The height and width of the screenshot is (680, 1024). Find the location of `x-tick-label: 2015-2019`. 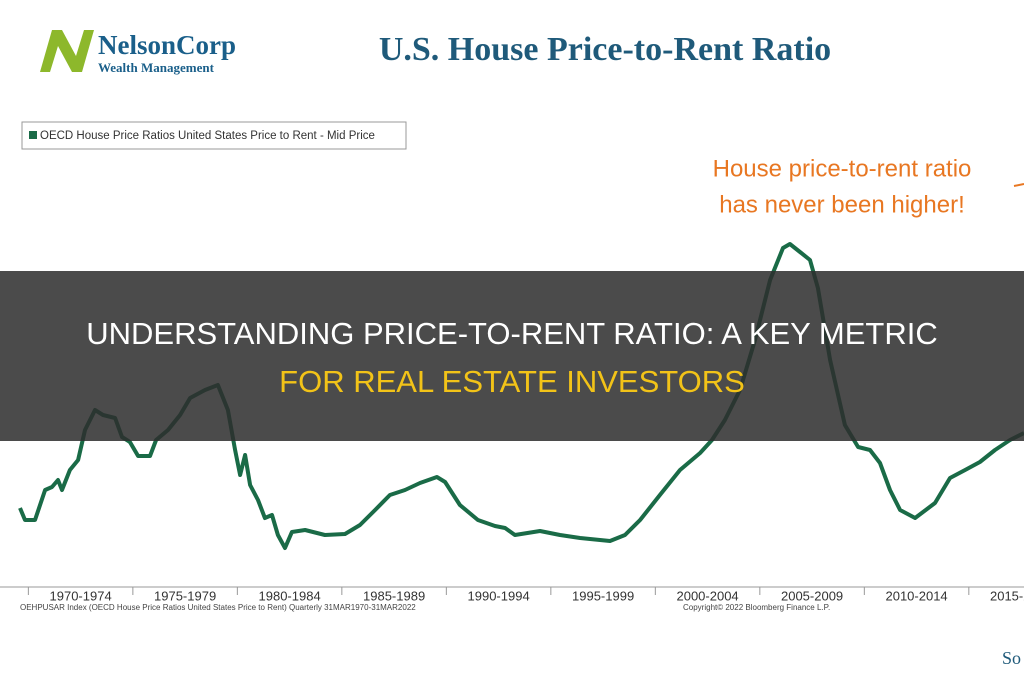

x-tick-label: 2015-2019 is located at coordinates (1007, 595).